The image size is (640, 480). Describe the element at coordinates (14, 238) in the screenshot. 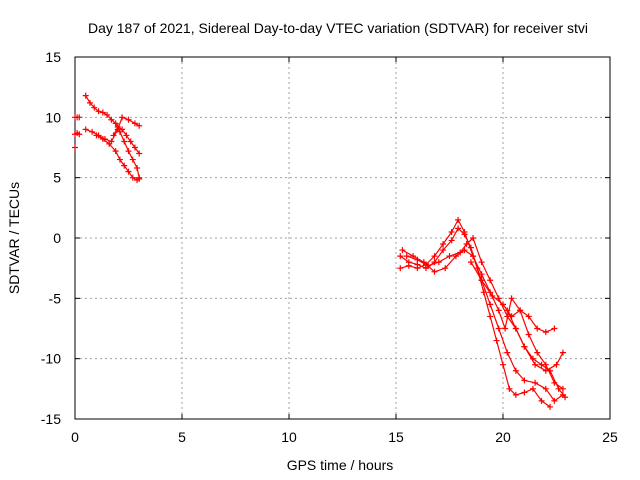

I see `y-axis-label: SDTVAR / TECUs` at that location.